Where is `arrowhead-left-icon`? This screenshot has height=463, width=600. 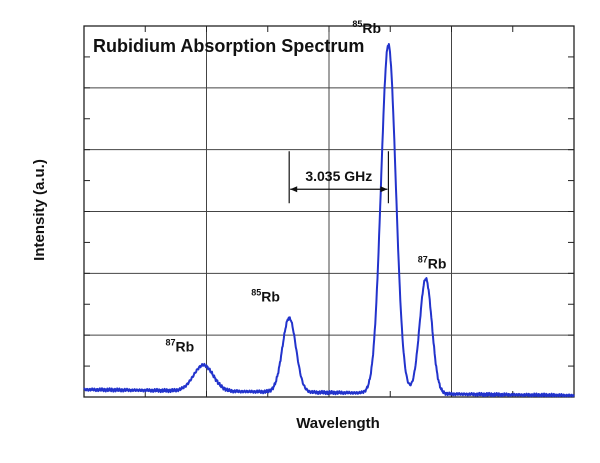 arrowhead-left-icon is located at coordinates (294, 189).